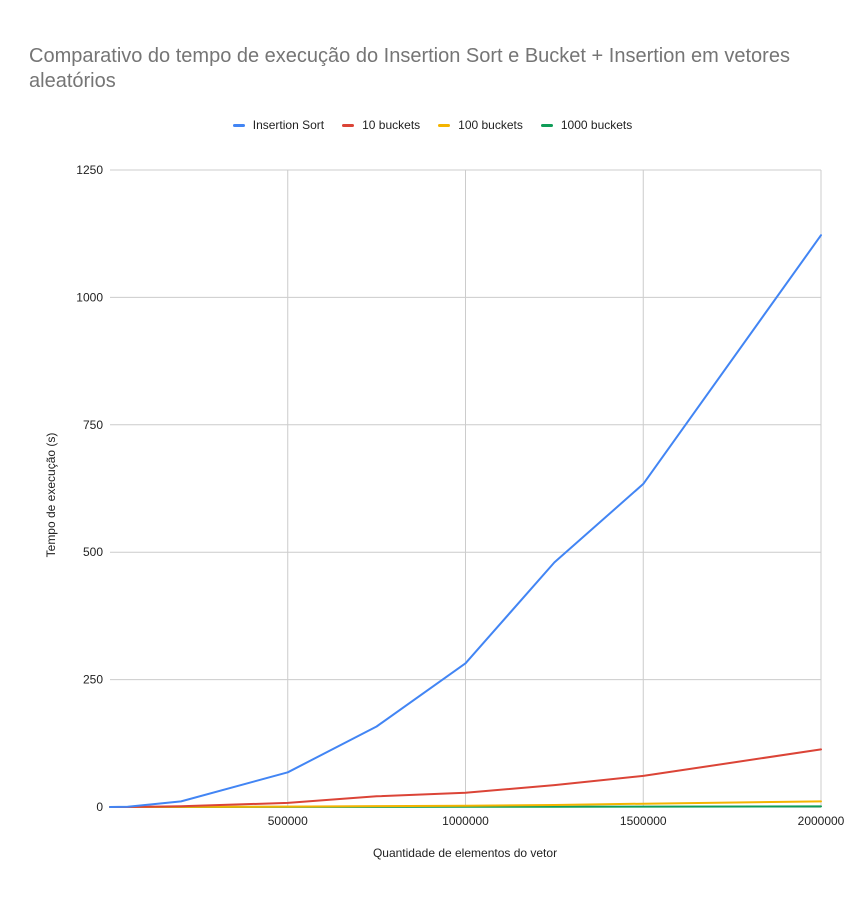  Describe the element at coordinates (643, 821) in the screenshot. I see `x-tick-label: 1500000` at that location.